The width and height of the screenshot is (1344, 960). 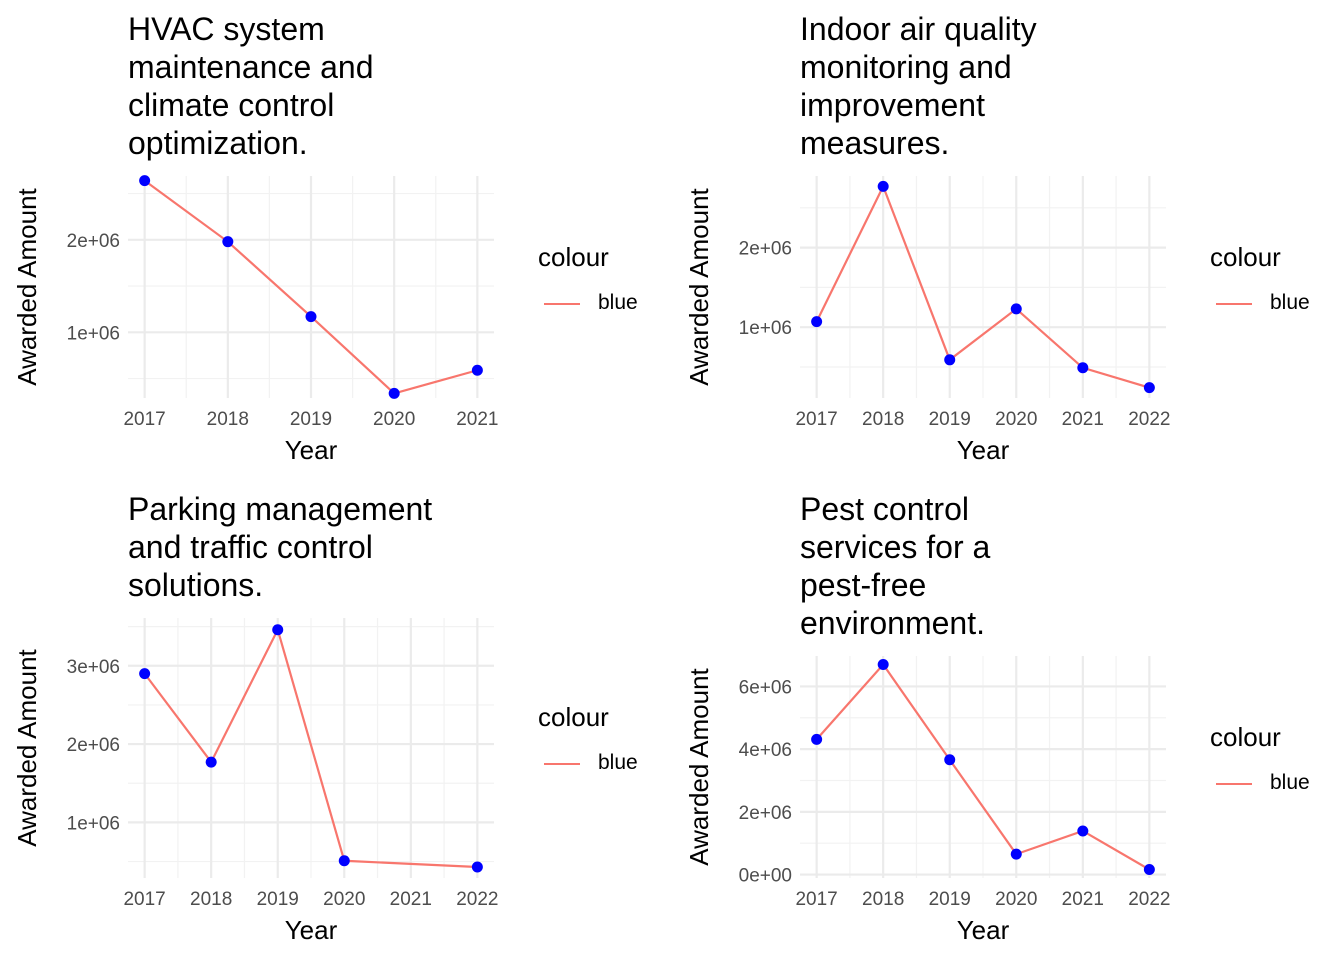 I want to click on title-line: Pest control, so click(x=884, y=509).